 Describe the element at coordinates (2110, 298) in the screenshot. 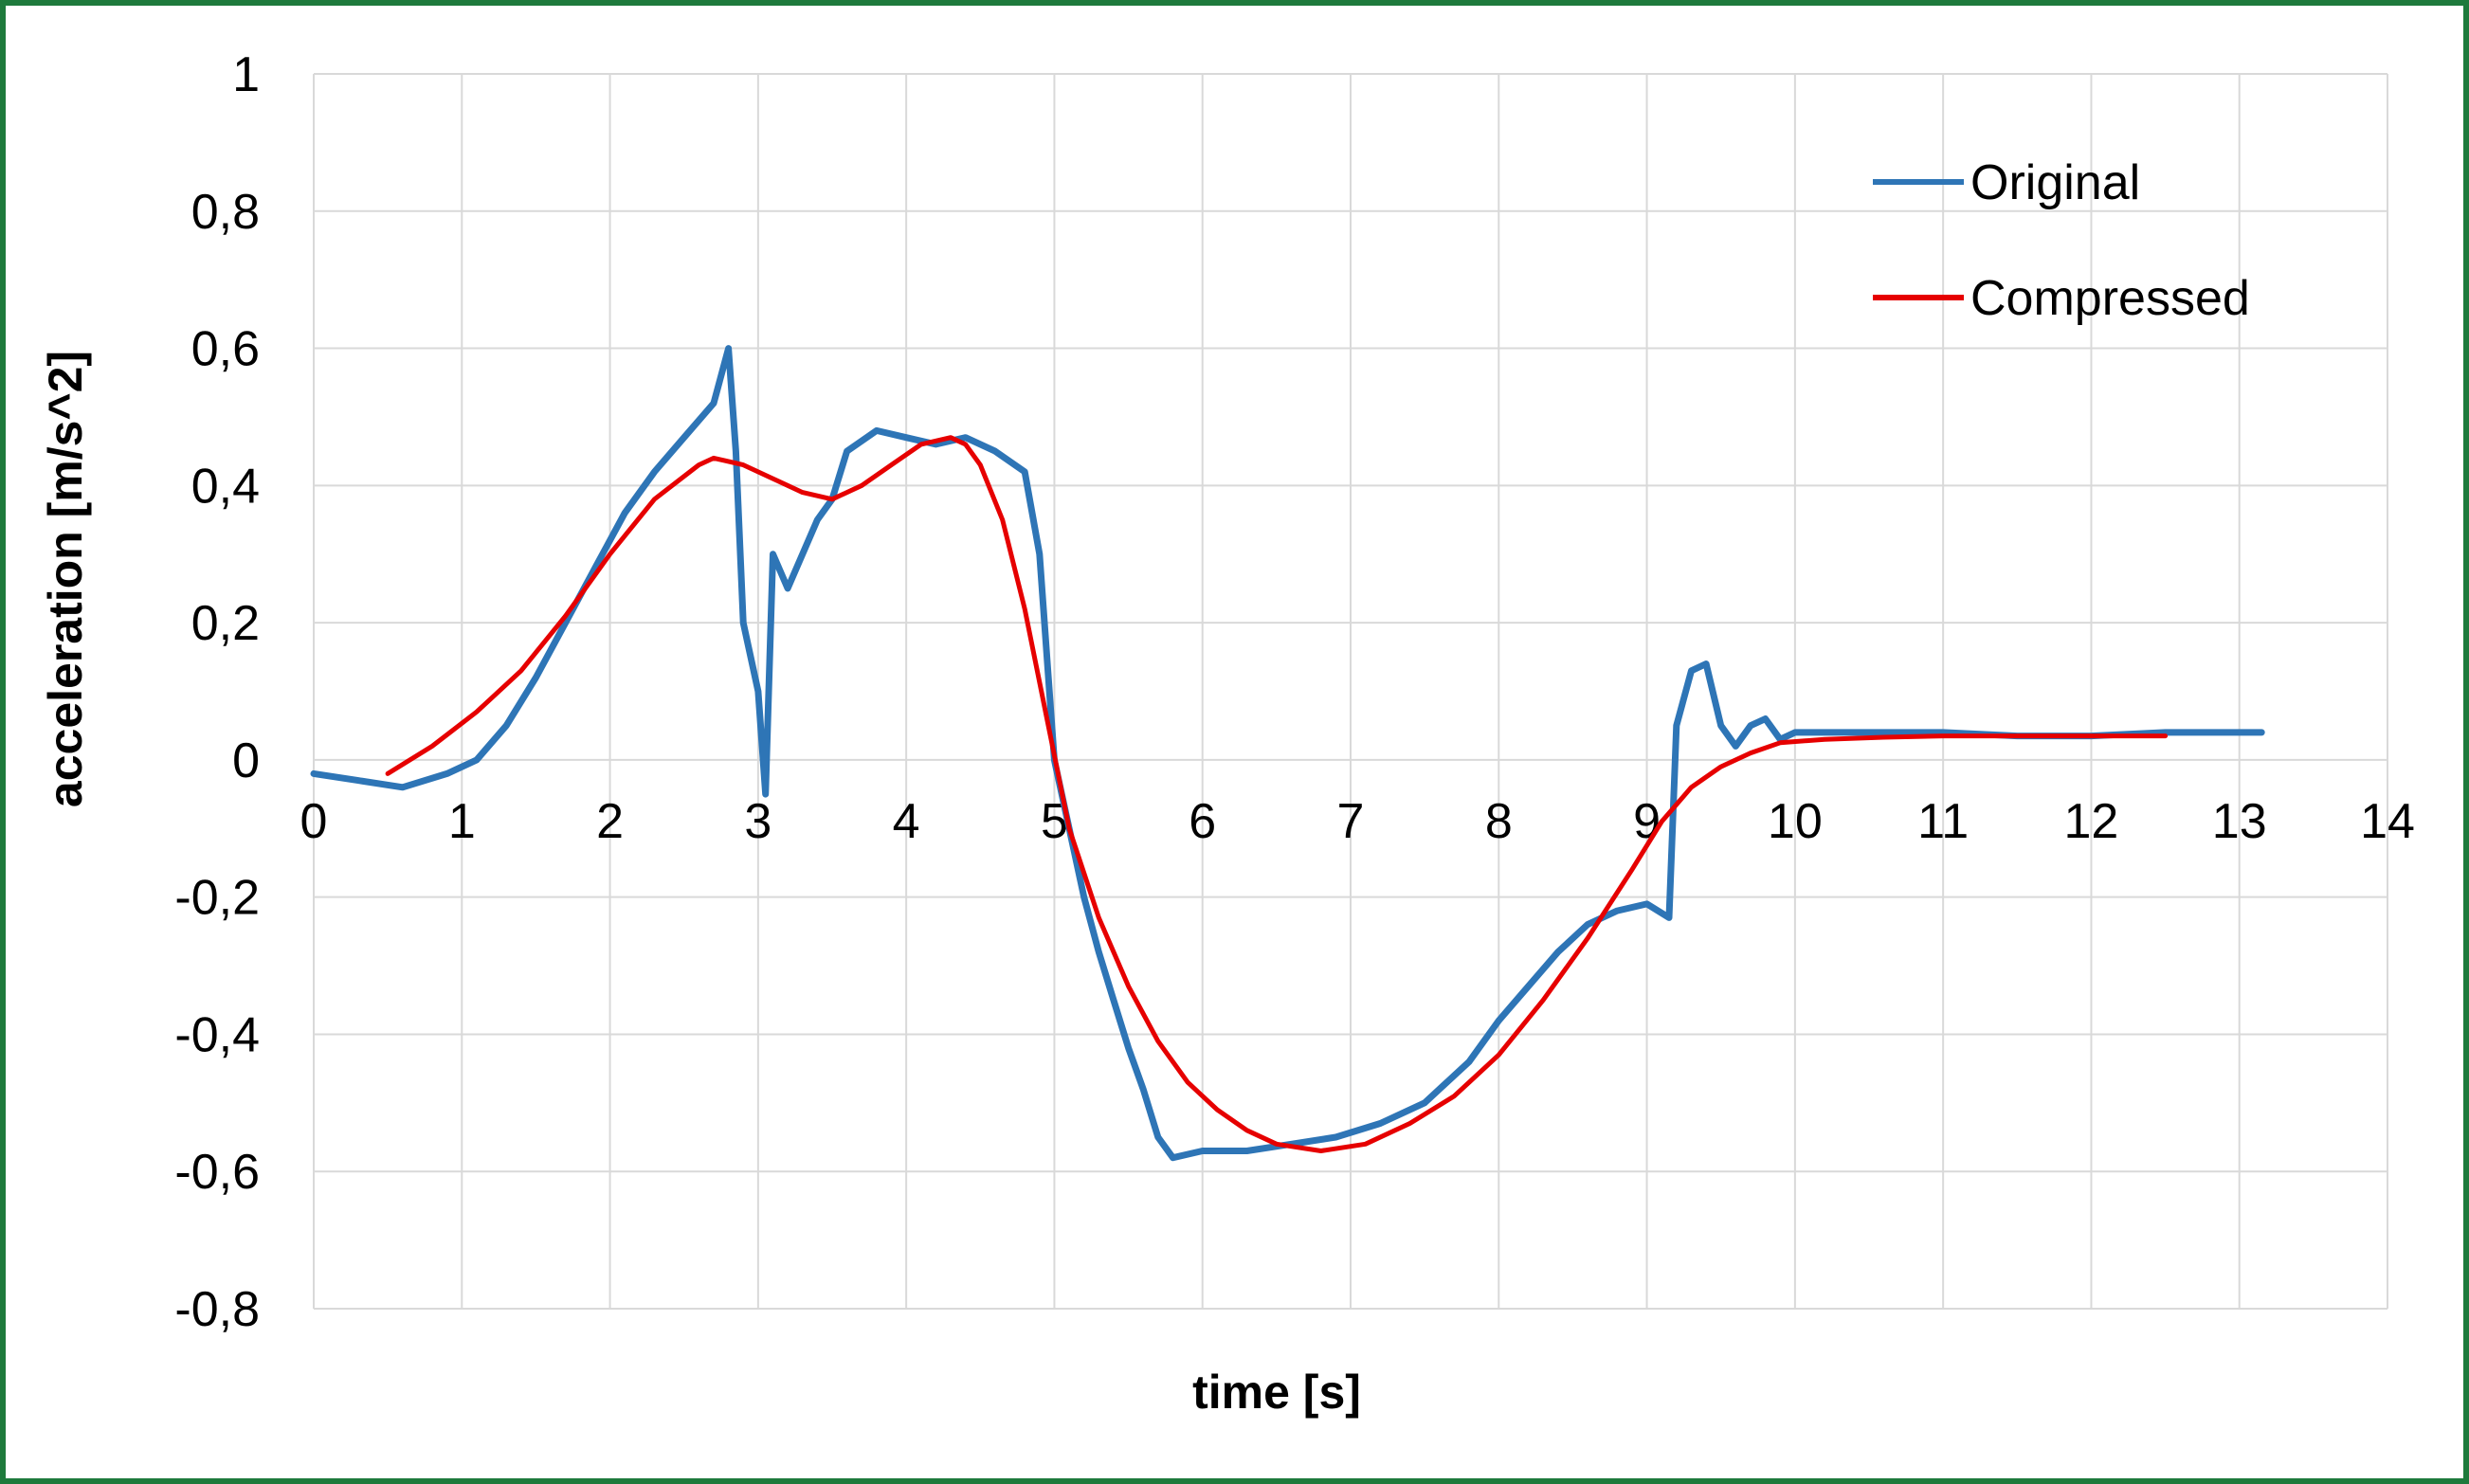

I see `legend-label-compressed: Compressed` at that location.